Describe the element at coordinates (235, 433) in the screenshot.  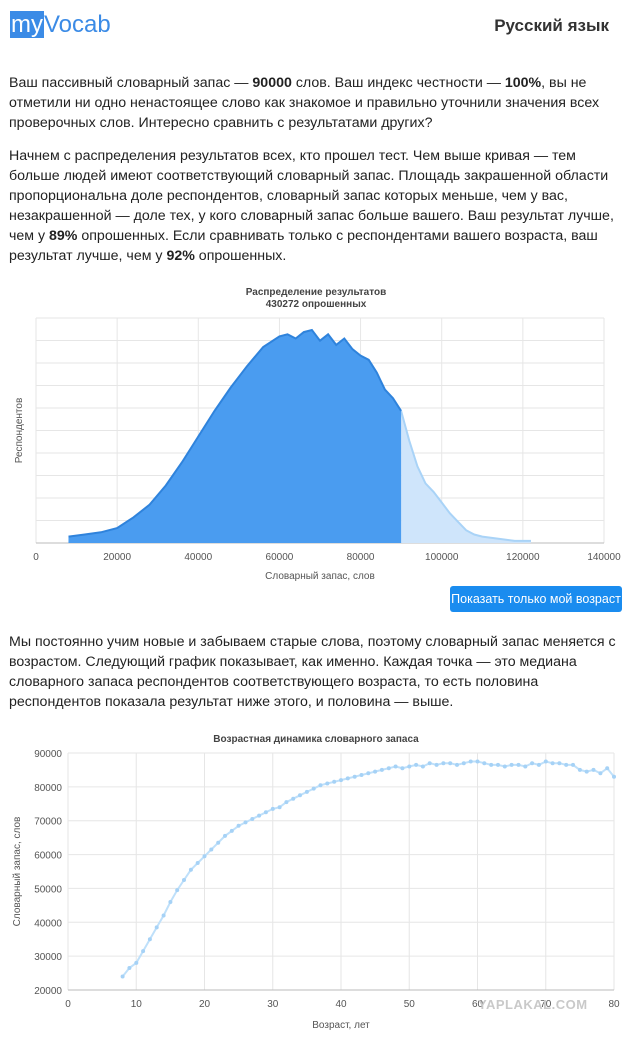
I see `curve-below-user` at that location.